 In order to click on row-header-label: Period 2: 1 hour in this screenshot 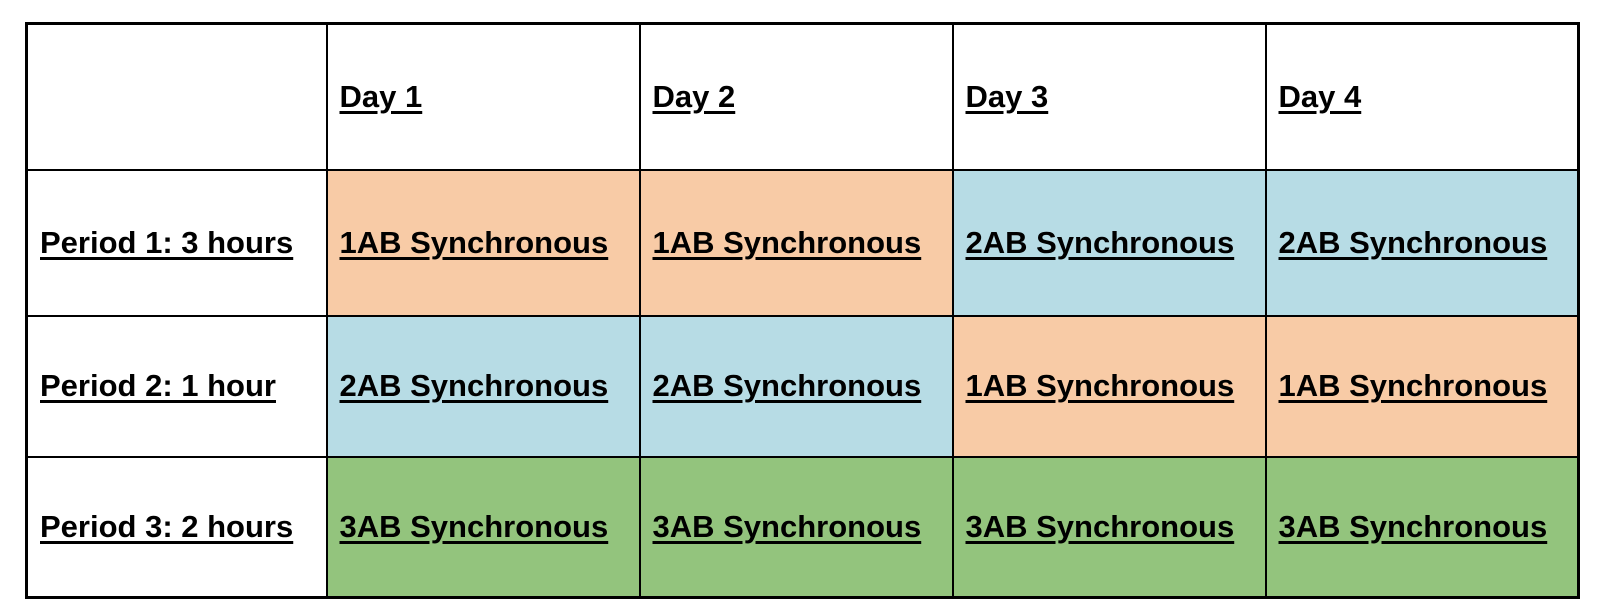, I will do `click(158, 386)`.